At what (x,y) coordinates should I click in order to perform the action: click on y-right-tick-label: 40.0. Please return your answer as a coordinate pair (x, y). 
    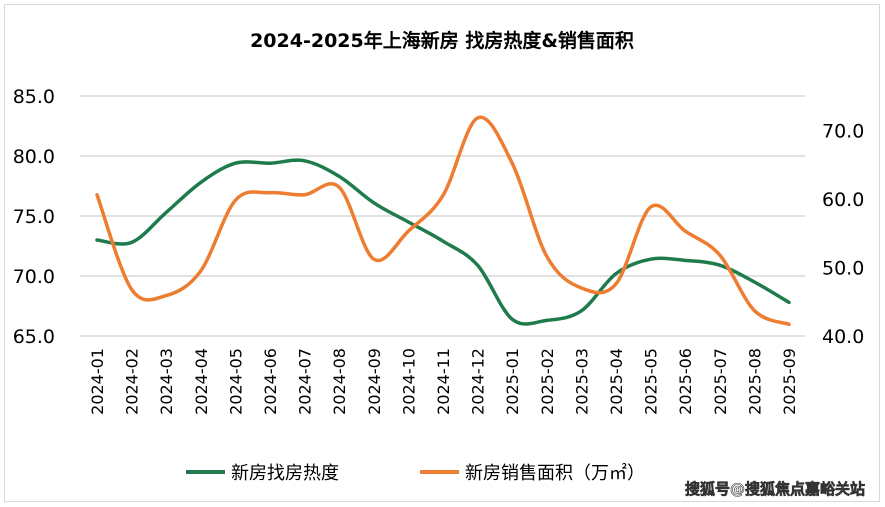
    Looking at the image, I should click on (843, 337).